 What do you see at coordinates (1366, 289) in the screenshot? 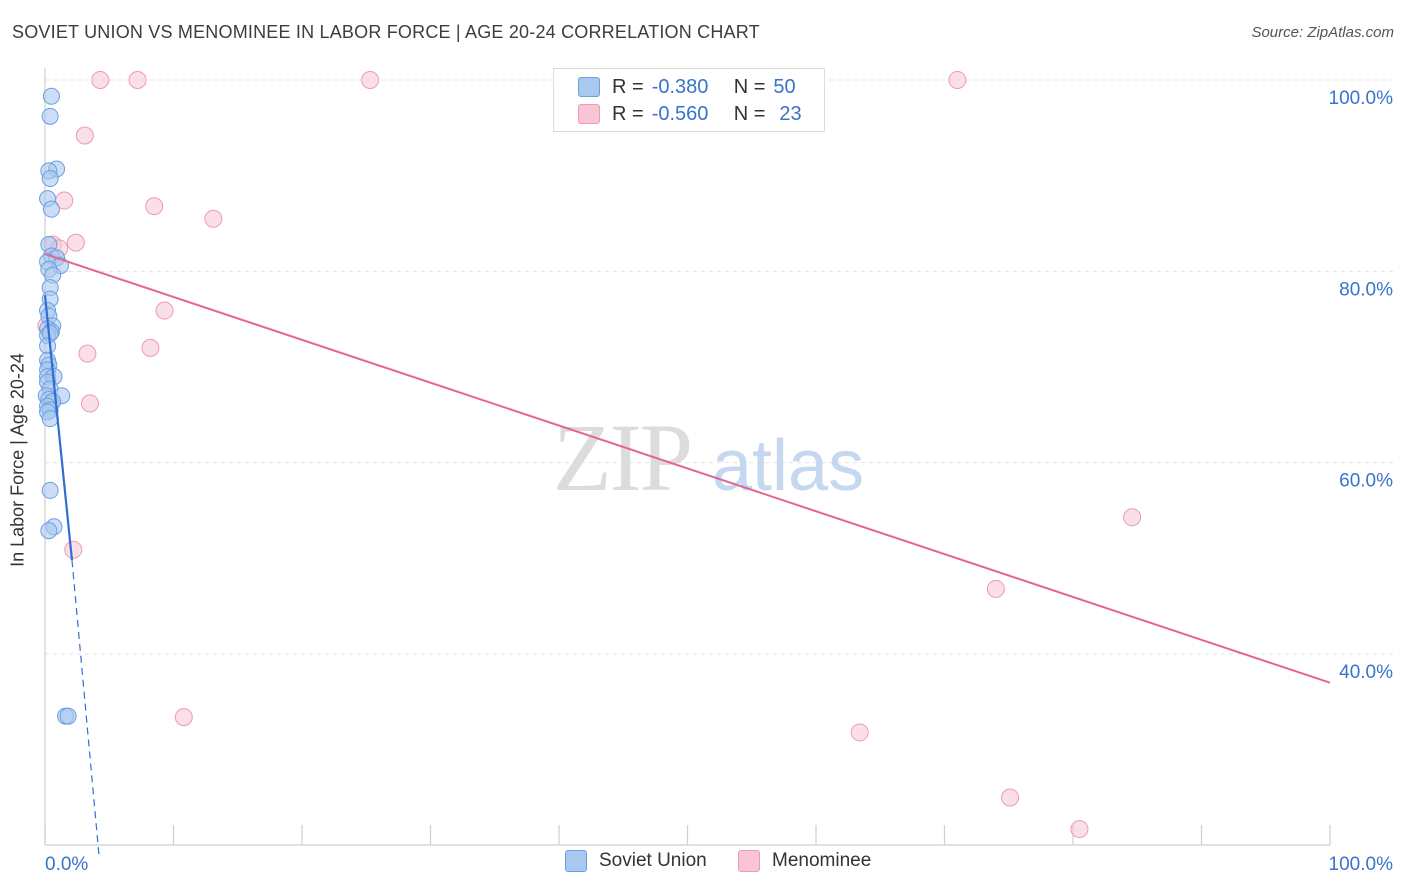
I see `y-tick-label: 80.0%` at bounding box center [1366, 289].